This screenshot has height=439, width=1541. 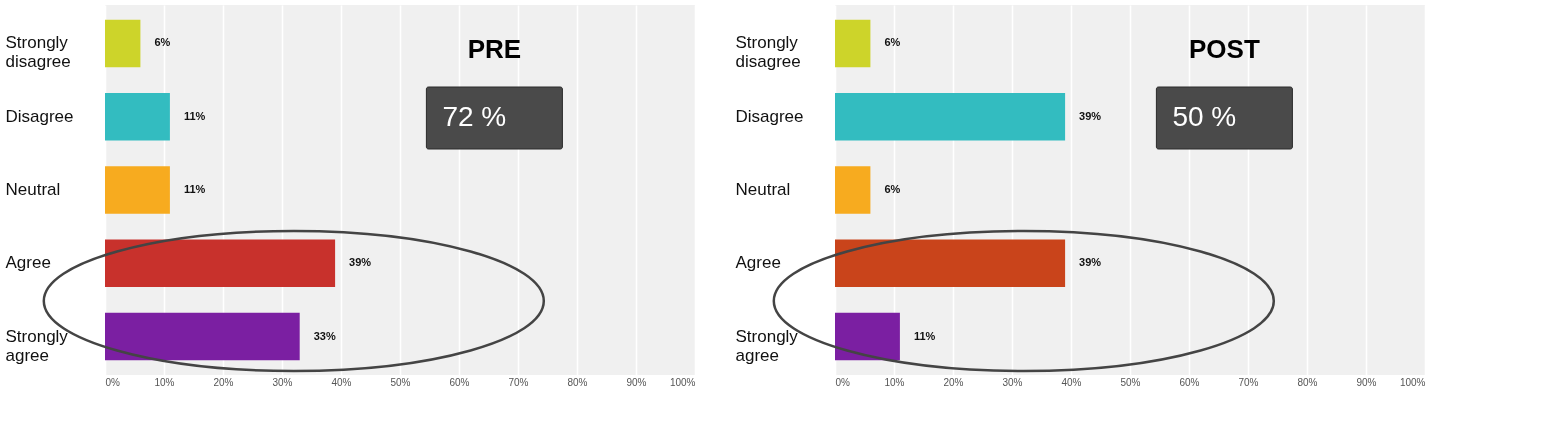 What do you see at coordinates (1204, 116) in the screenshot?
I see `annotation: 50 %` at bounding box center [1204, 116].